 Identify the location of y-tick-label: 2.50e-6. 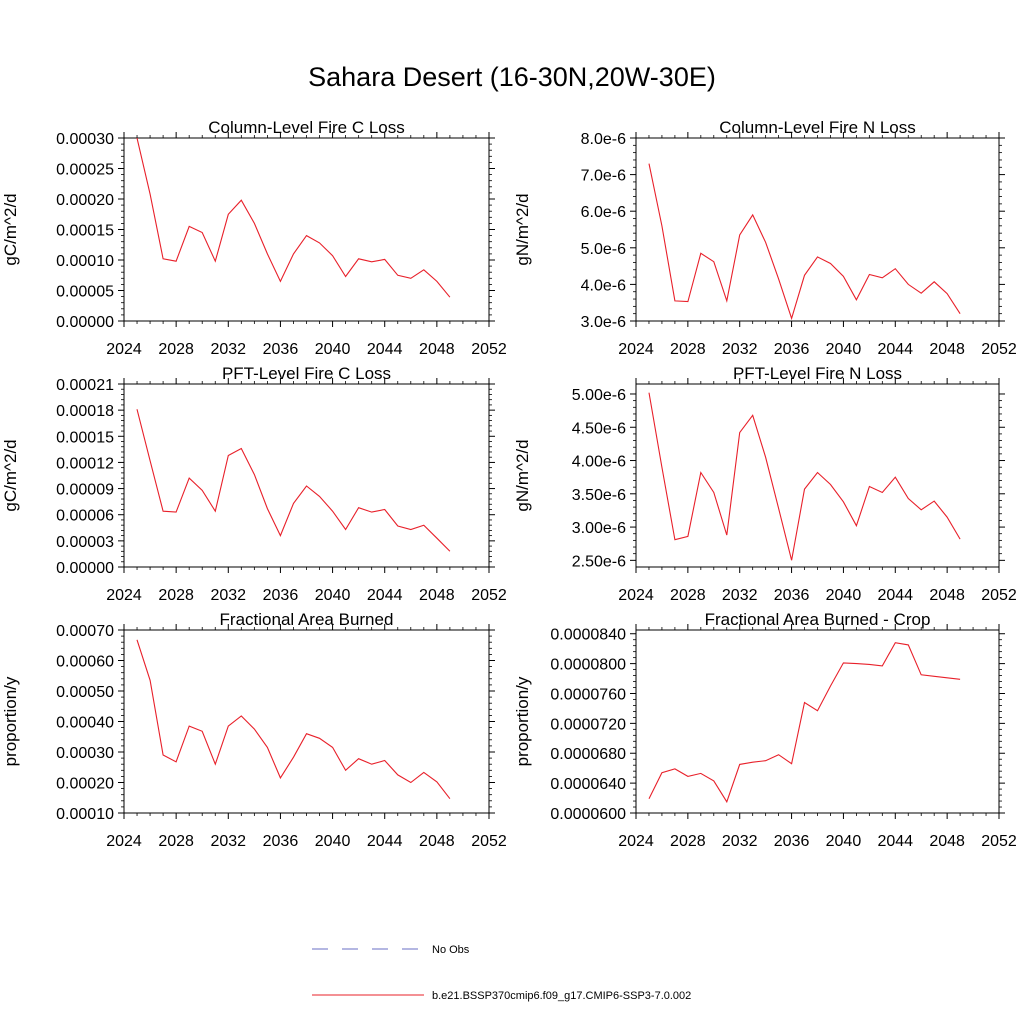
(599, 561).